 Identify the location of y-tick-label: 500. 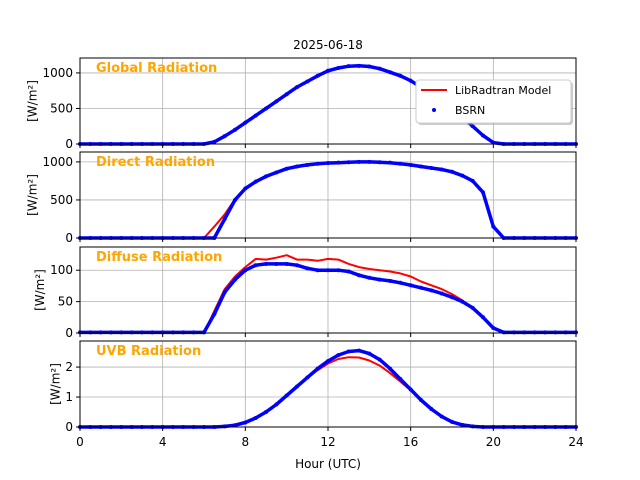
(61, 108).